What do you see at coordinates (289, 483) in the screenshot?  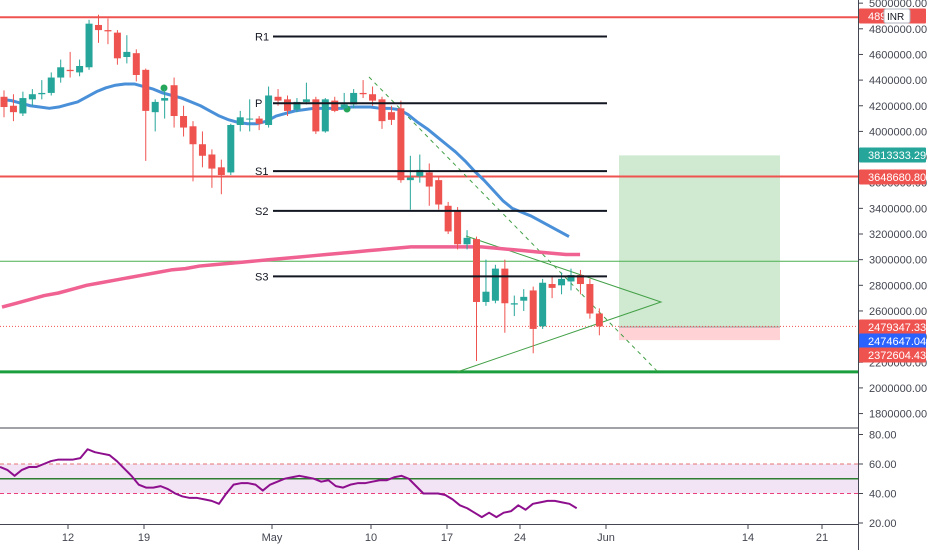 I see `oscillator-line` at bounding box center [289, 483].